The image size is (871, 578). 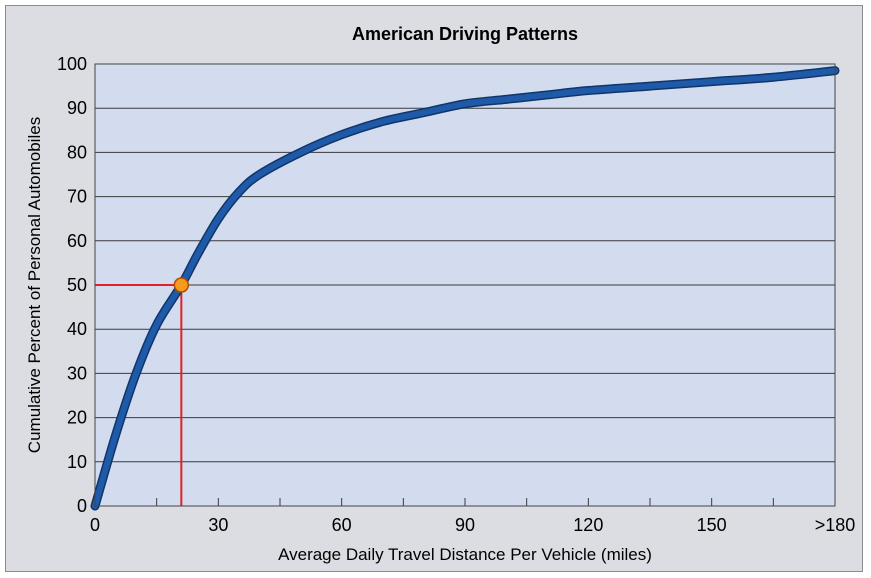 What do you see at coordinates (181, 285) in the screenshot?
I see `highlight-marker` at bounding box center [181, 285].